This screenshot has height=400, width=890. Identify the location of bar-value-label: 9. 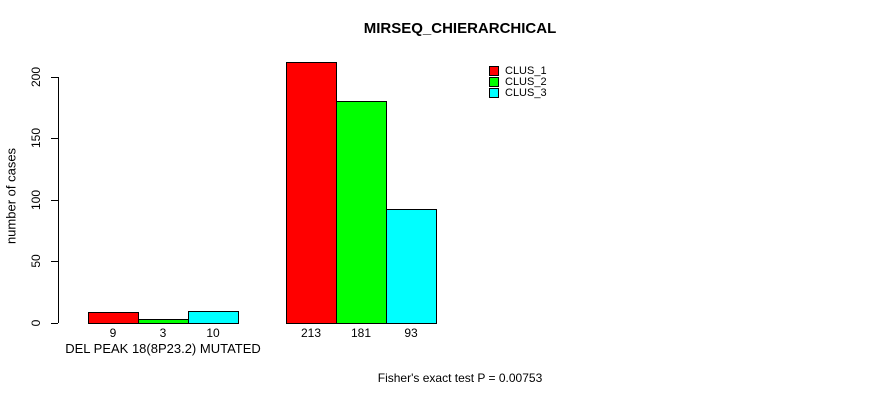
(113, 333).